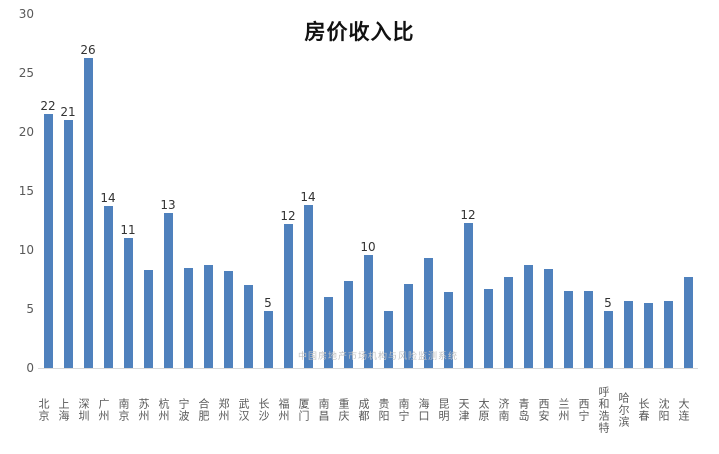  What do you see at coordinates (143, 410) in the screenshot?
I see `x-tick-label: 苏州` at bounding box center [143, 410].